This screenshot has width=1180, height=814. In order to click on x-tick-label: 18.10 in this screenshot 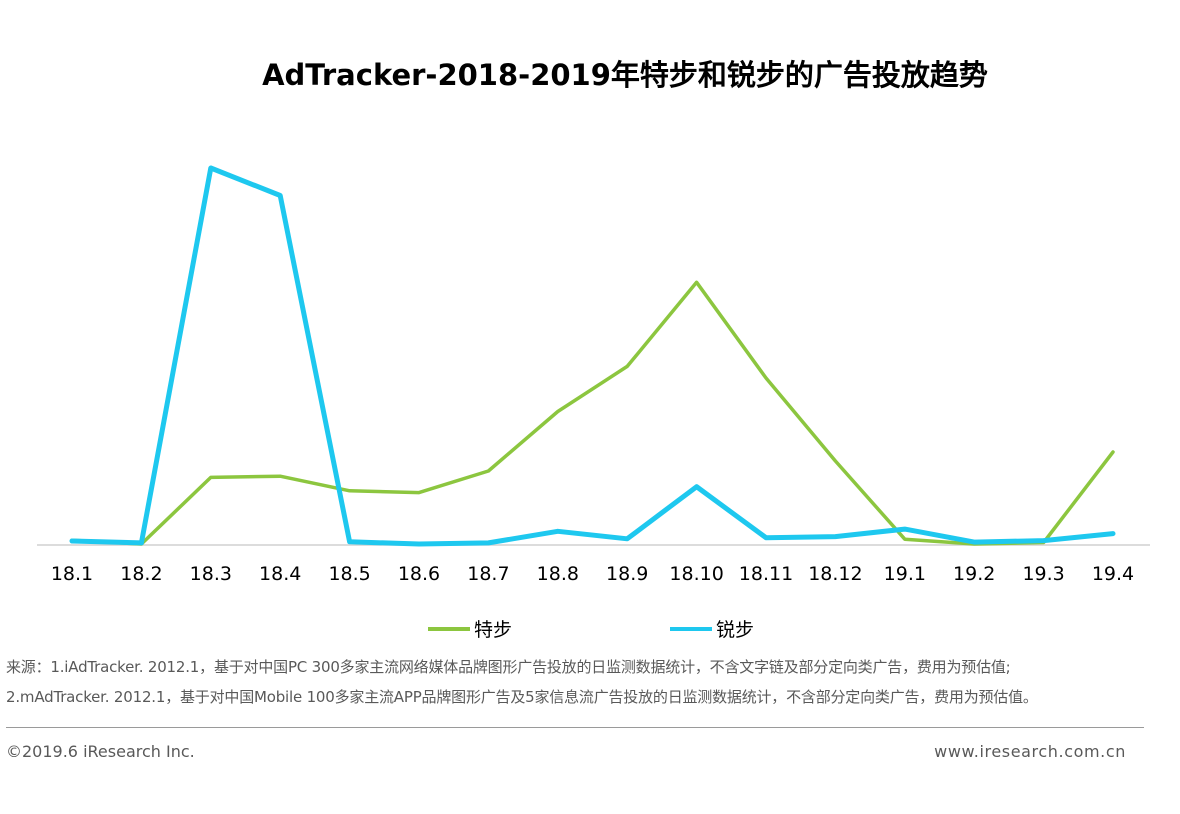, I will do `click(696, 574)`.